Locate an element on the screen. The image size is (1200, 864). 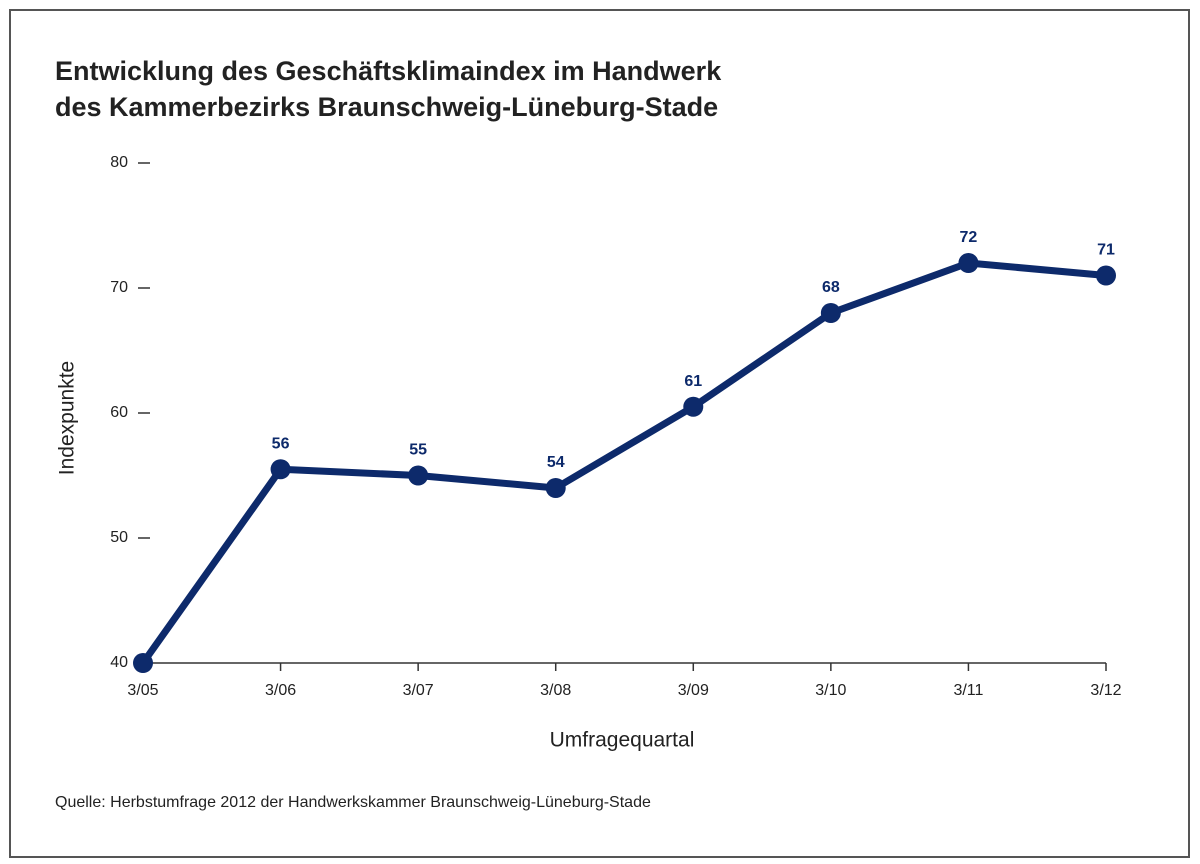
data-label: 68 is located at coordinates (831, 287).